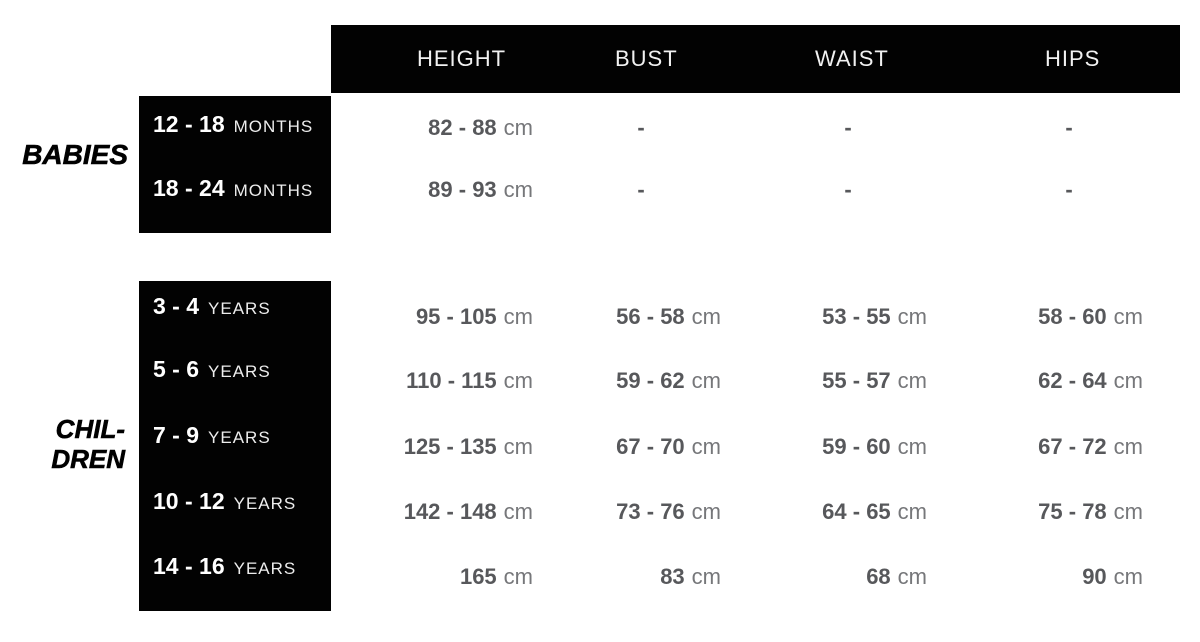 The image size is (1200, 642). Describe the element at coordinates (856, 316) in the screenshot. I see `cell-value: 53 - 55` at that location.